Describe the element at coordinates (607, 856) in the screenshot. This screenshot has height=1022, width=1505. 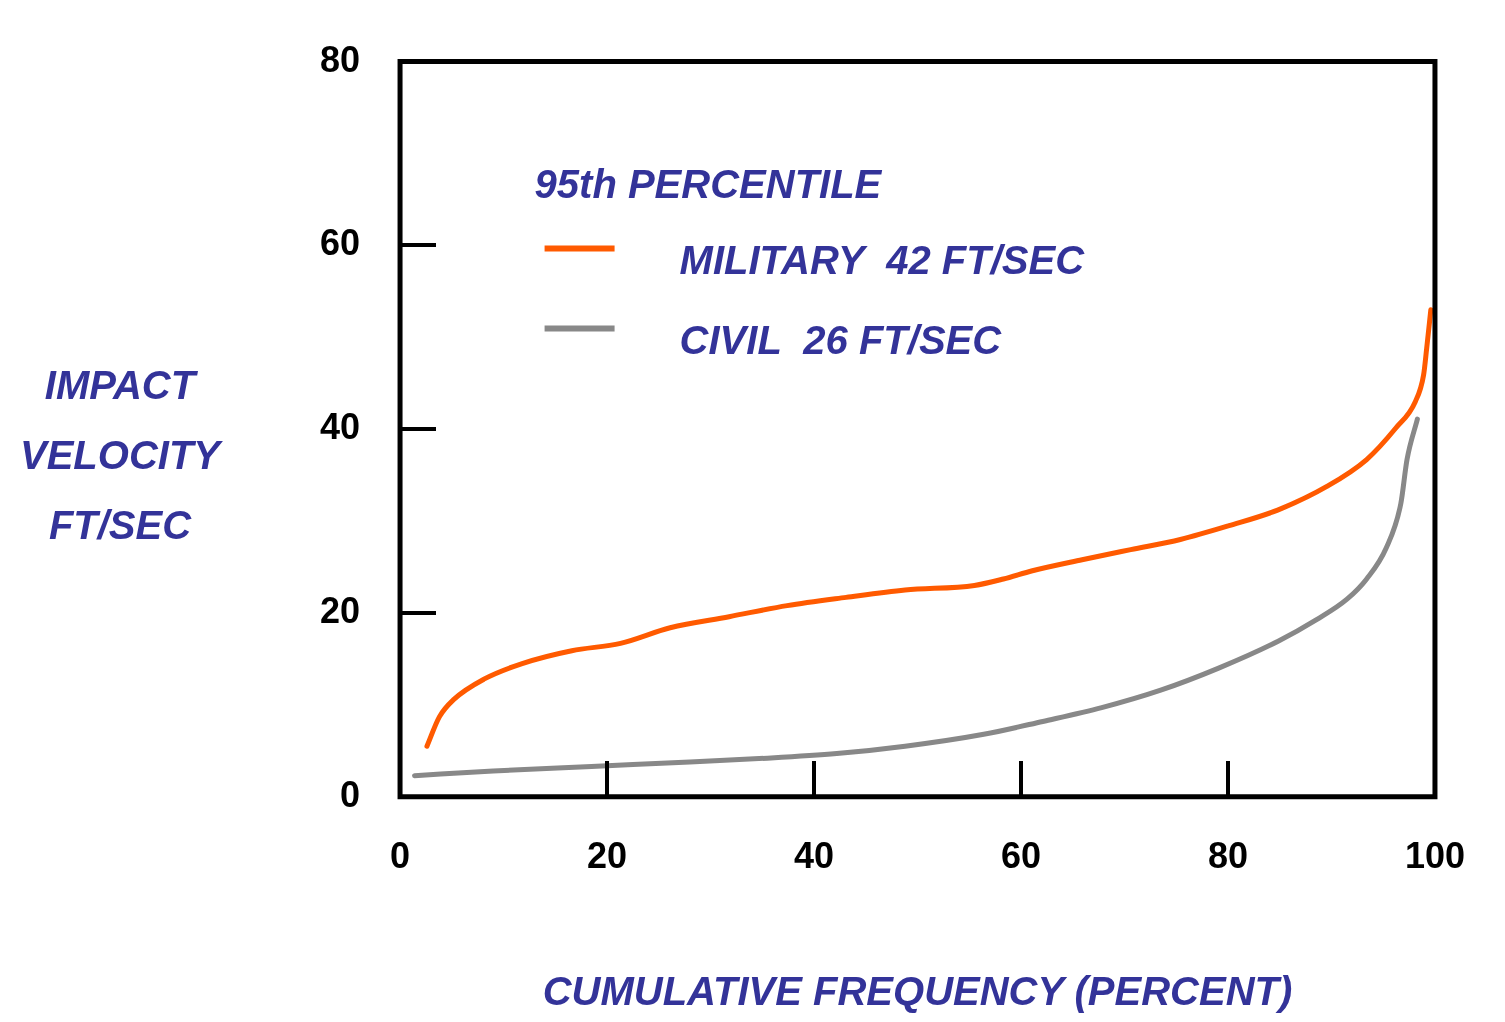
I see `x-tick-label: 20` at that location.